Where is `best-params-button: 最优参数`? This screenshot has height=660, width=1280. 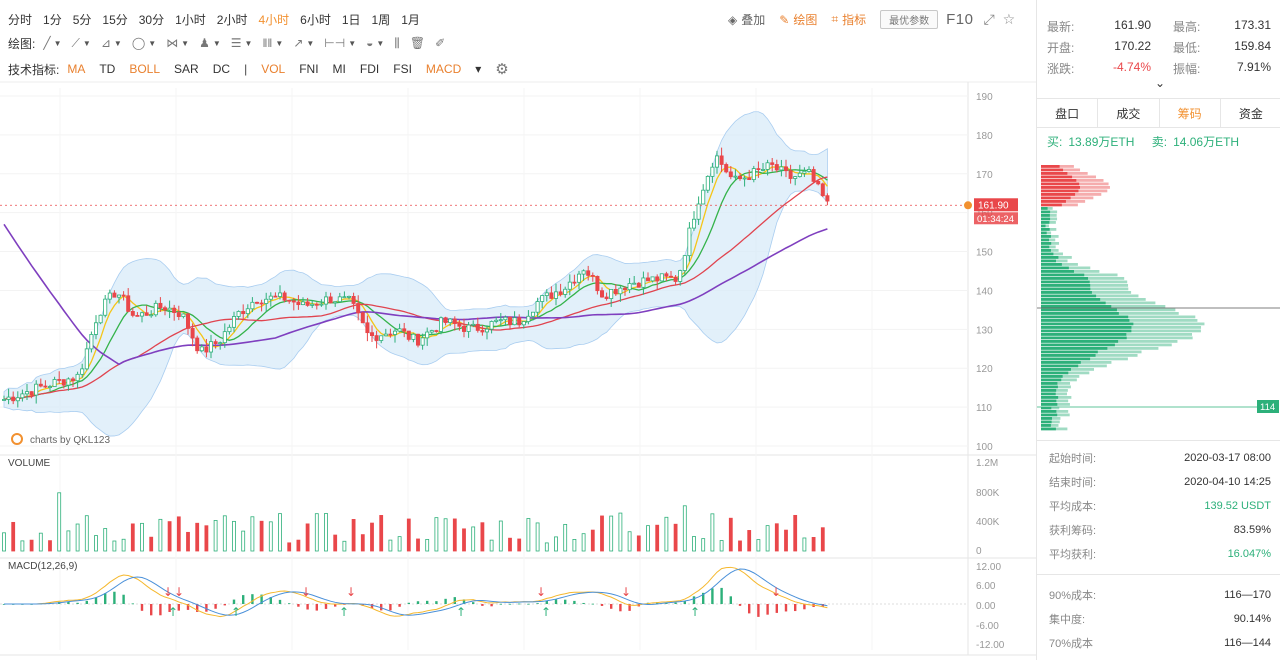
best-params-button: 最优参数 is located at coordinates (909, 19).